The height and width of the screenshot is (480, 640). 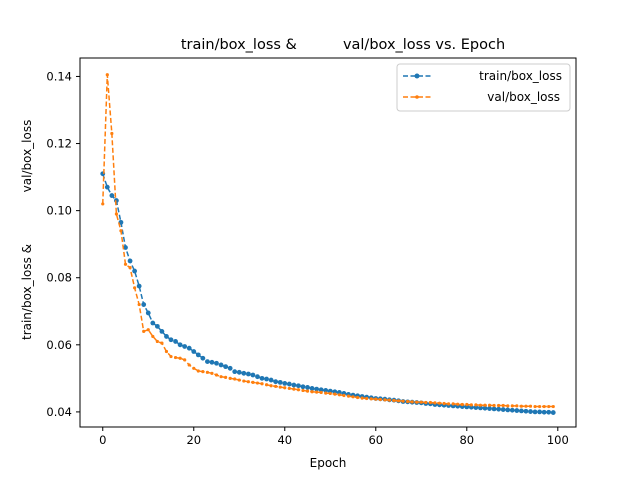 I want to click on legend-label-train: train/box_loss, so click(x=520, y=76).